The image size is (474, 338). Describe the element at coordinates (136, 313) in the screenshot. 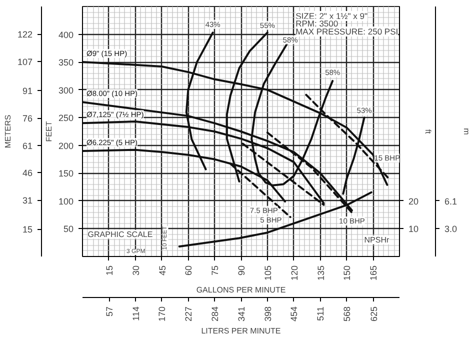

I see `x2-tick-label: 114` at that location.